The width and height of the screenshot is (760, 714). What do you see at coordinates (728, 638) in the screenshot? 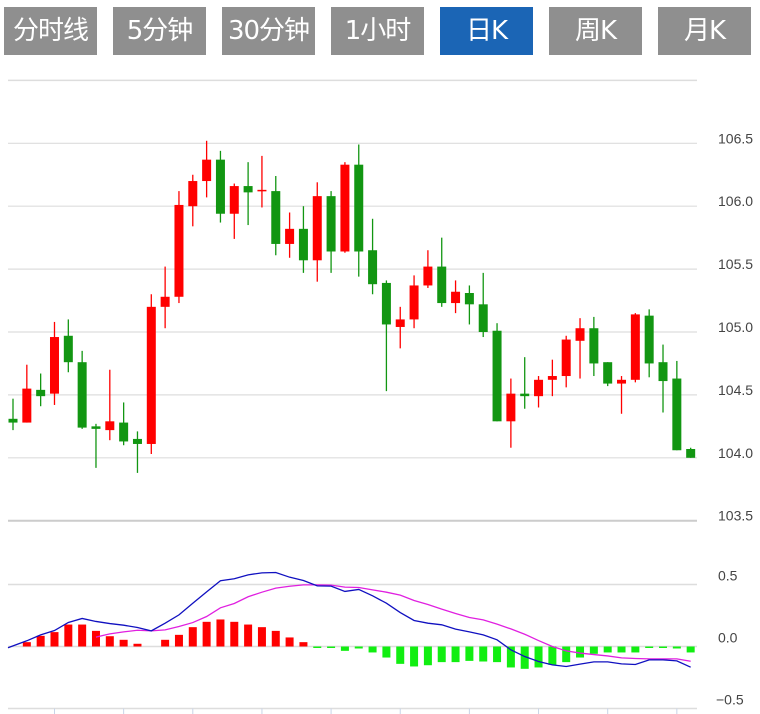
I see `macd-tick-label: 0.0` at bounding box center [728, 638].